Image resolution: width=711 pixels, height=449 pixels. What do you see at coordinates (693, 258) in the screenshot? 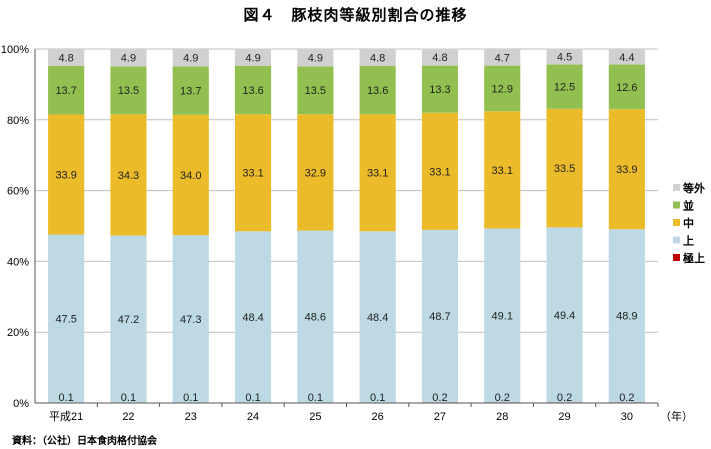
I see `legend-label: 極上` at bounding box center [693, 258].